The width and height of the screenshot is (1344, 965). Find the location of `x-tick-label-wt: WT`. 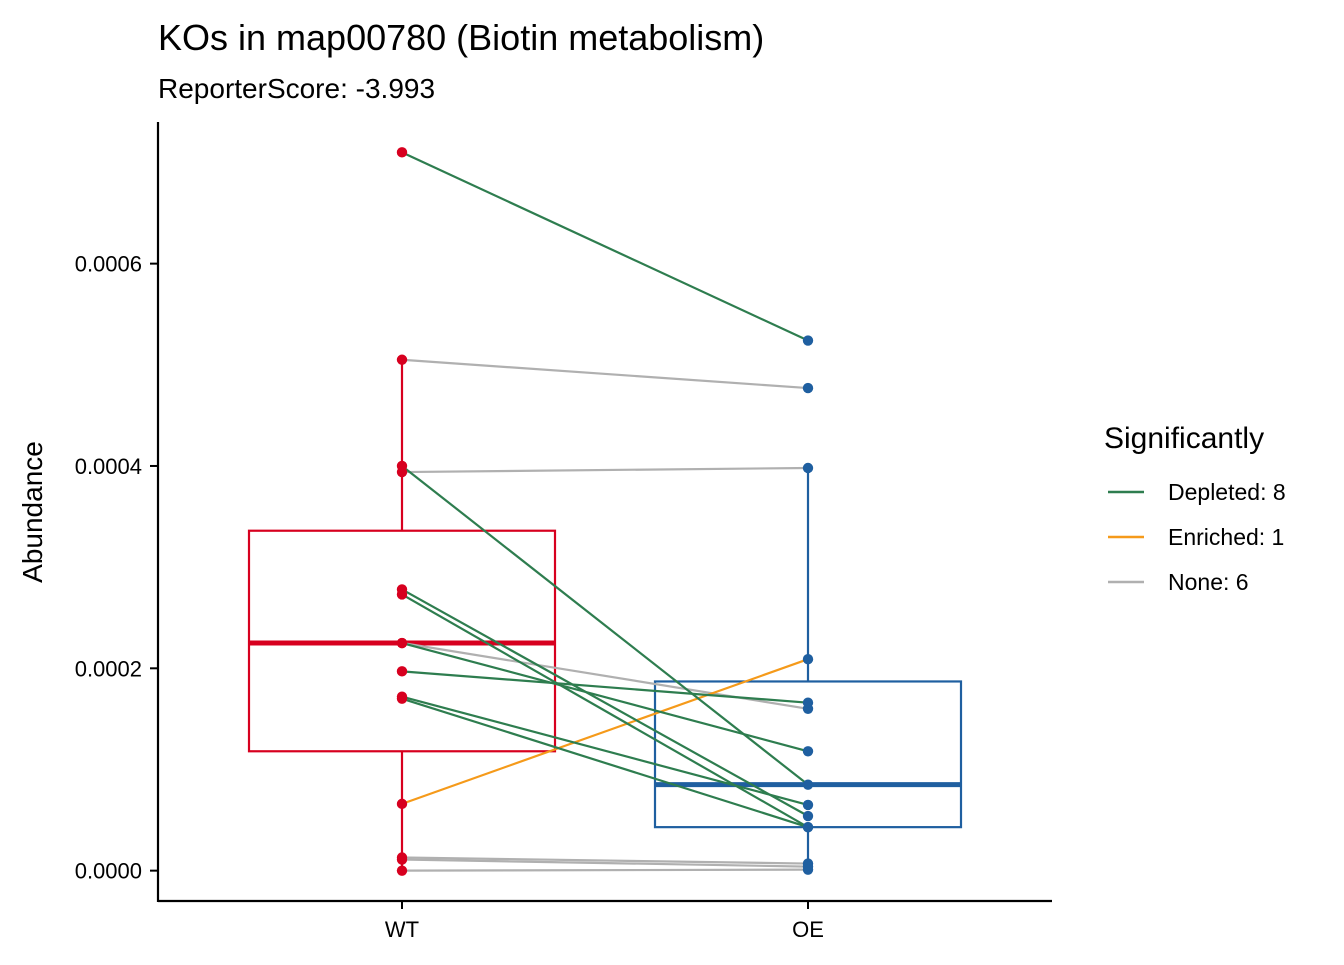

x-tick-label-wt: WT is located at coordinates (402, 929).